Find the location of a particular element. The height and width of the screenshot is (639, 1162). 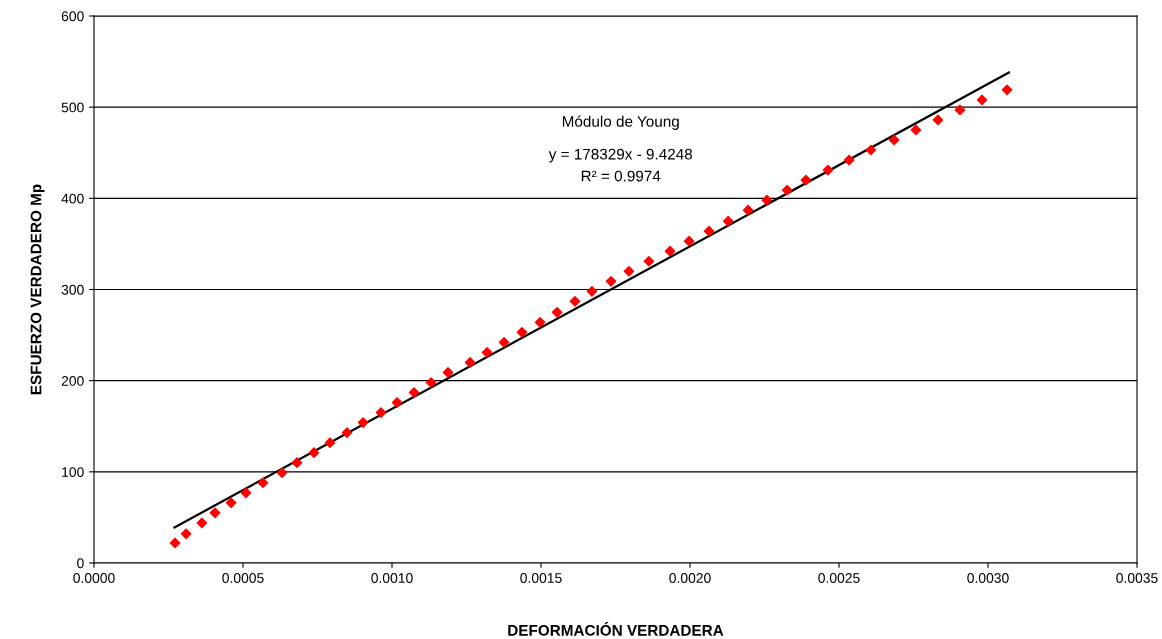

y-tick-label: 500 is located at coordinates (72, 107).